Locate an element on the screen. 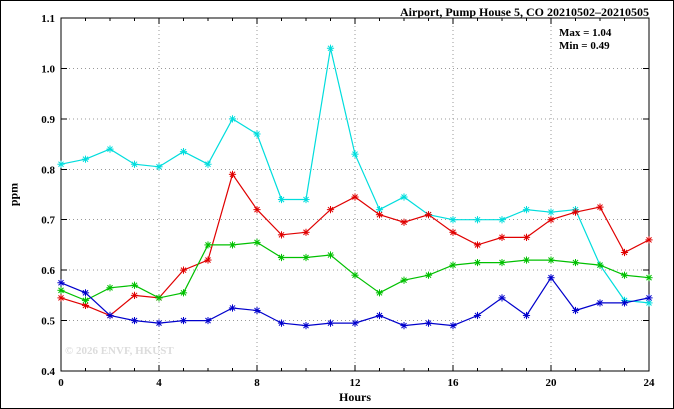 The image size is (674, 409). svg-text: 16 is located at coordinates (454, 383).